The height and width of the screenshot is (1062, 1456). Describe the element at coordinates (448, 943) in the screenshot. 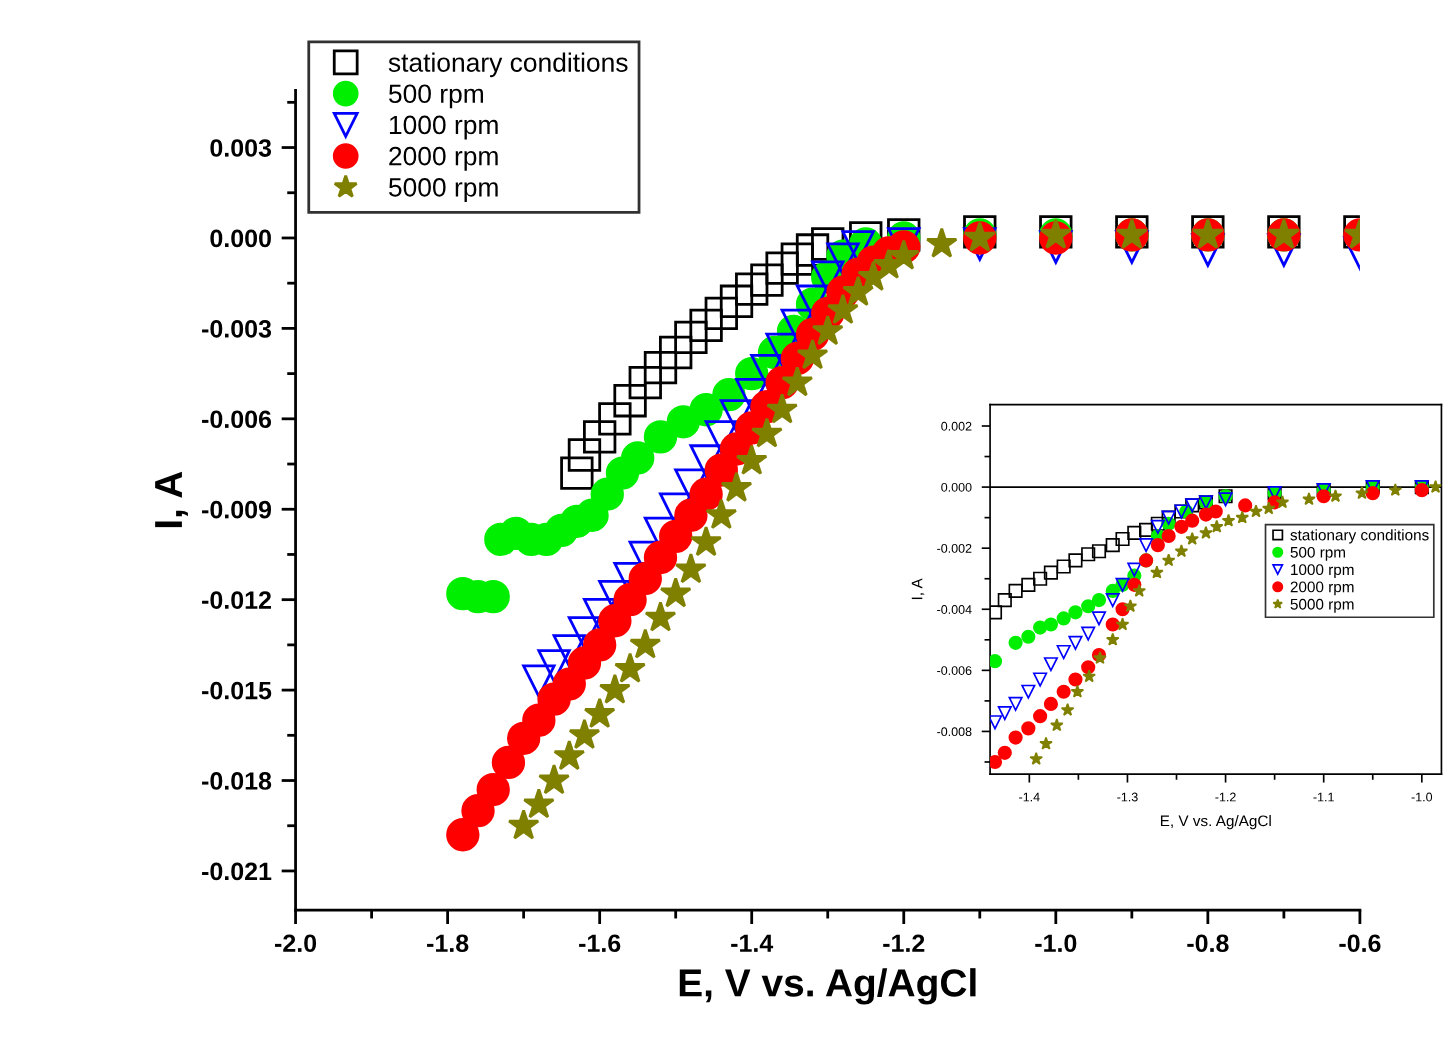

I see `x-tick-label: -1.8` at that location.